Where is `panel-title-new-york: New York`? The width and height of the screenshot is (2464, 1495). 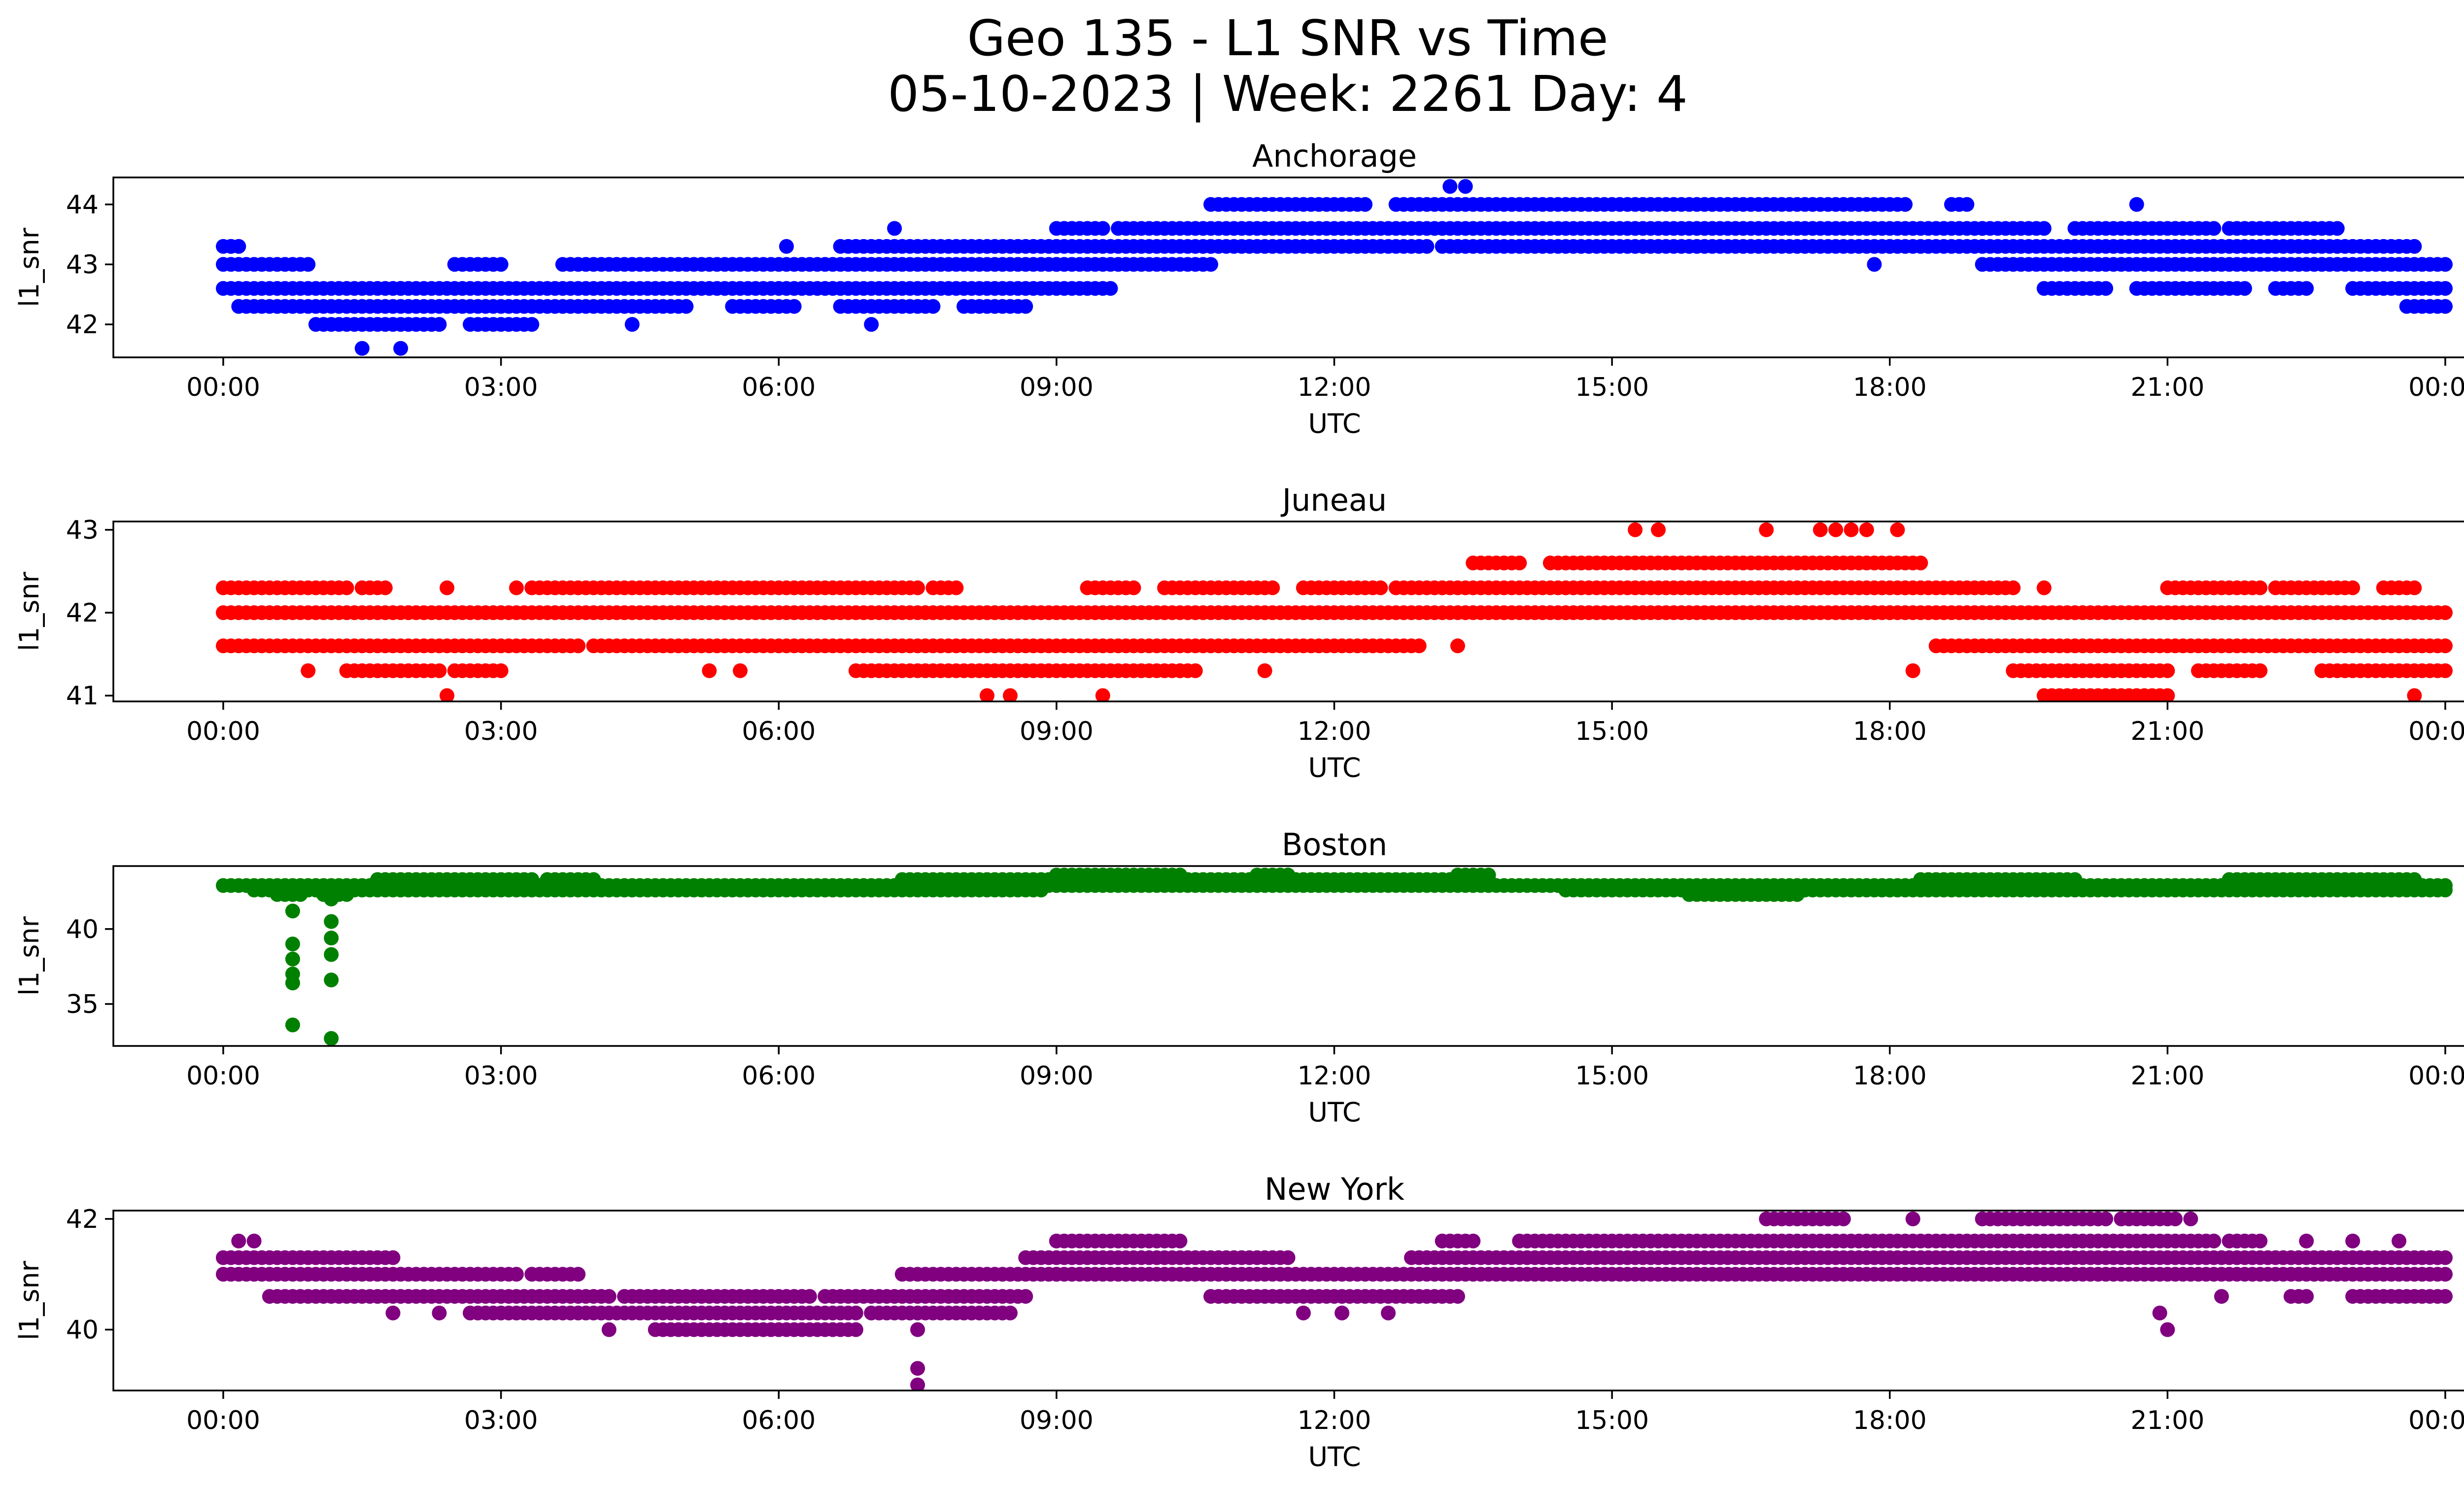
panel-title-new-york: New York is located at coordinates (1334, 1189).